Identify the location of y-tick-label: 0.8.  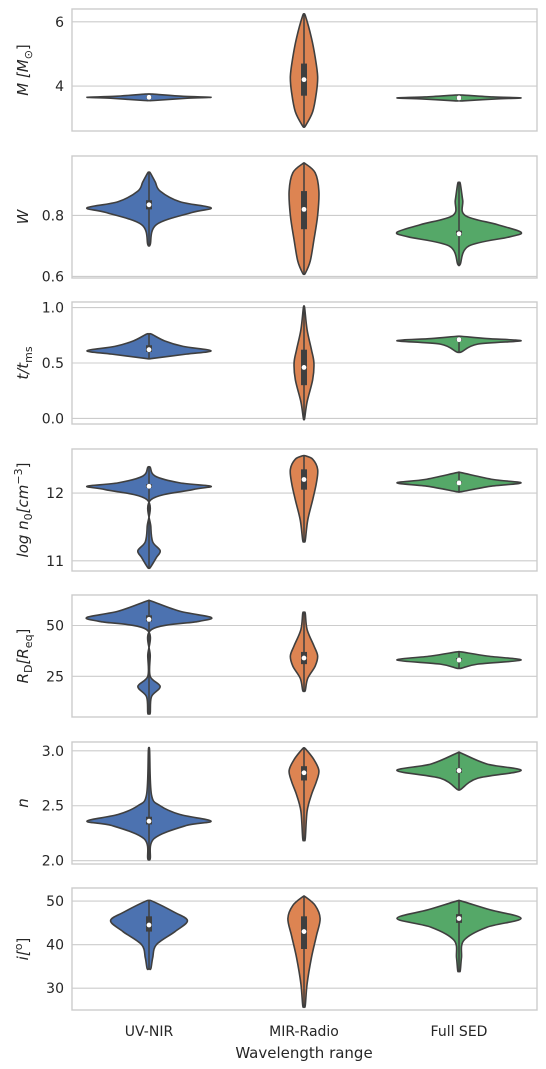
(53, 216).